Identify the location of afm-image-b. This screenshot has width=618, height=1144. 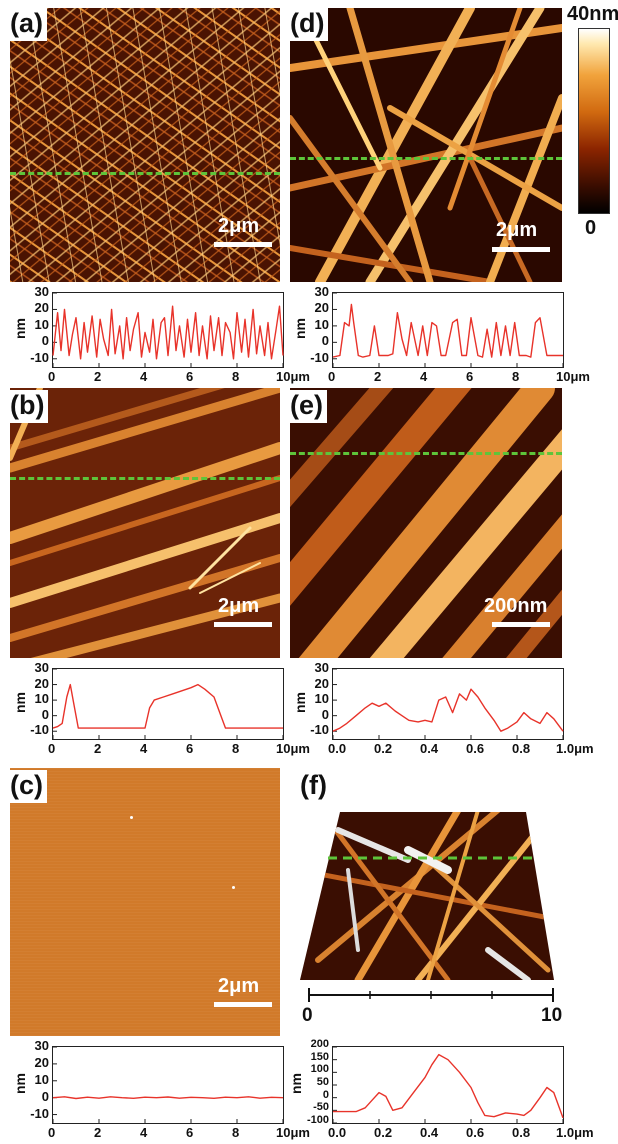
(145, 523).